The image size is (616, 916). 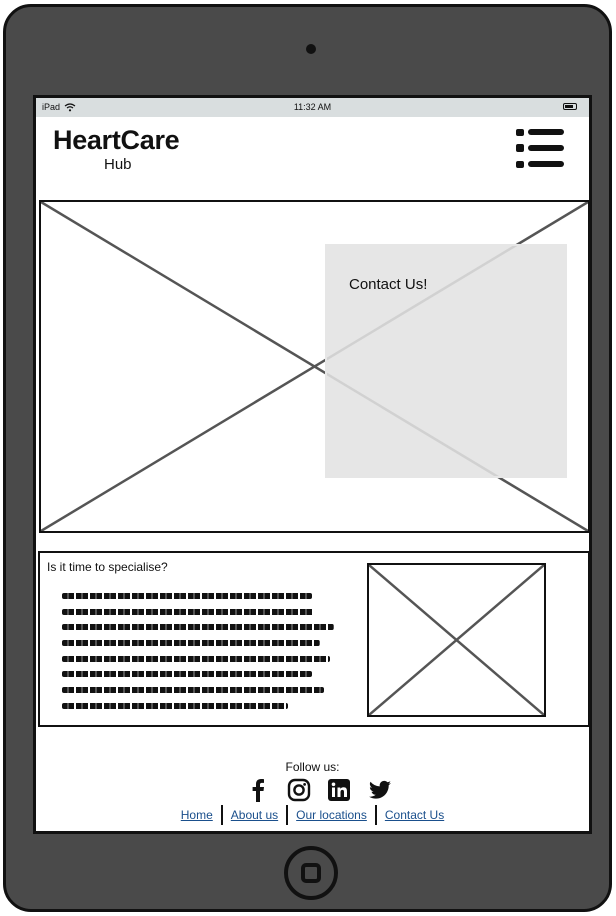 What do you see at coordinates (312, 159) in the screenshot?
I see `site-header: HeartCare Hub` at bounding box center [312, 159].